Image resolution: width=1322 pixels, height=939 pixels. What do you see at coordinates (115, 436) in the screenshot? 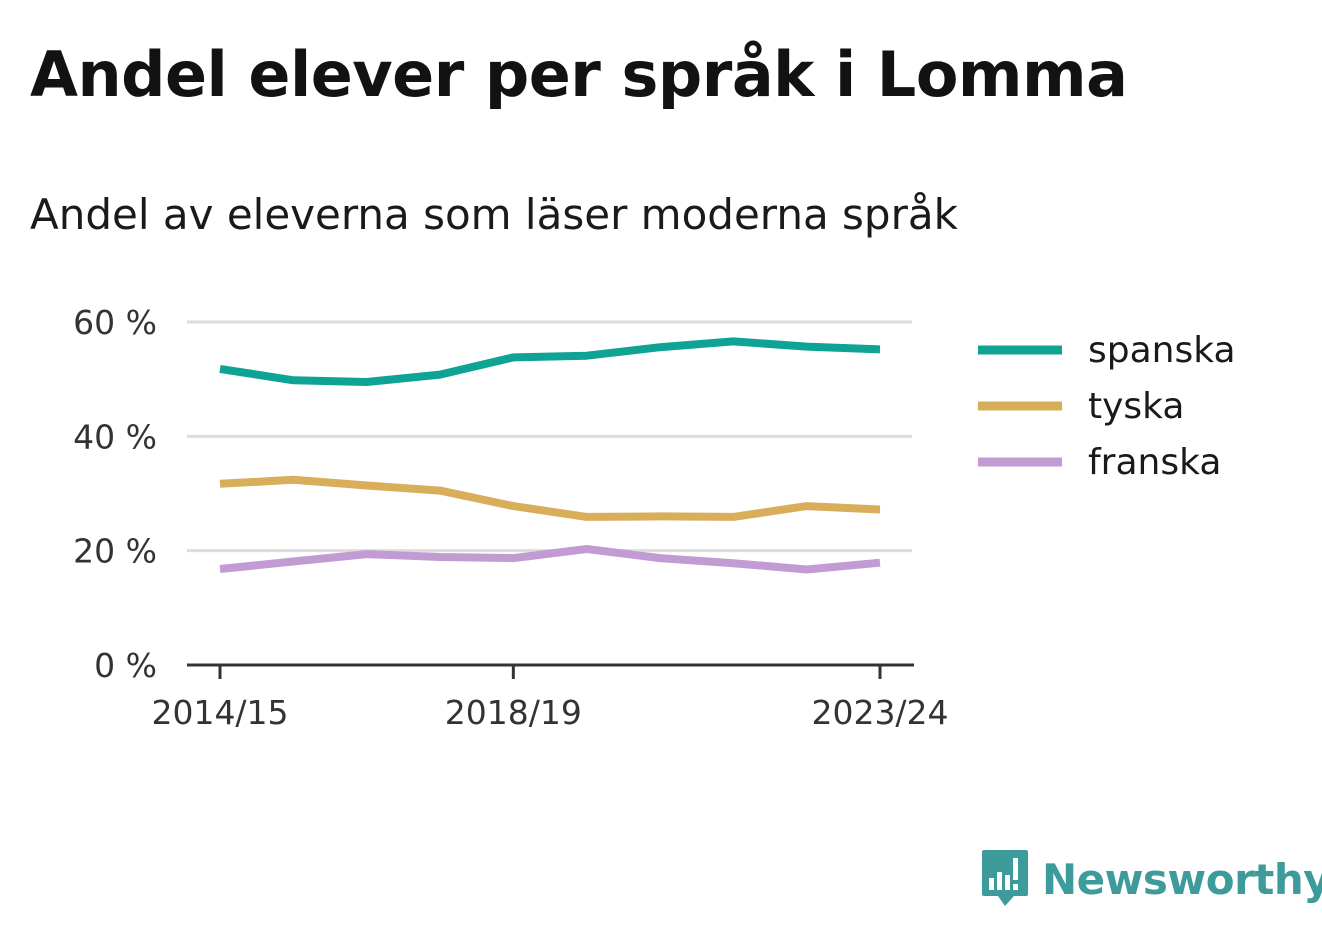
I see `y-tick-label: 40 %` at bounding box center [115, 436].